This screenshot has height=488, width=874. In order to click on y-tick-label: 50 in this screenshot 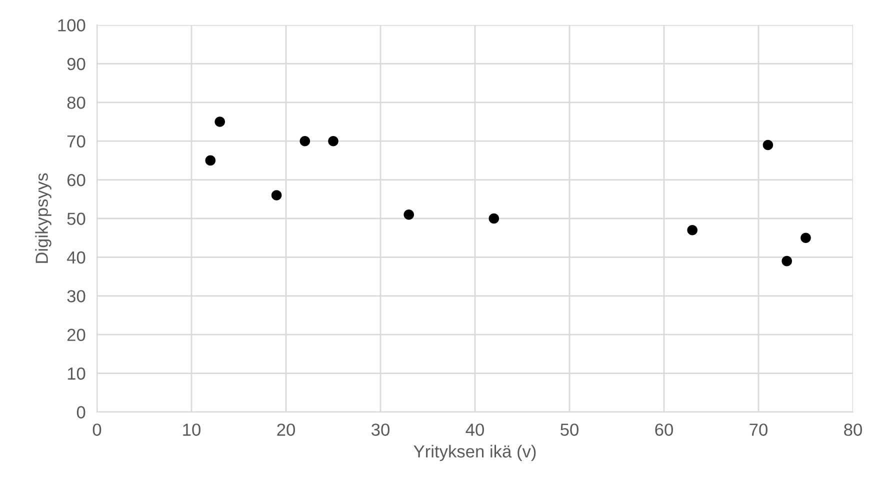, I will do `click(76, 218)`.